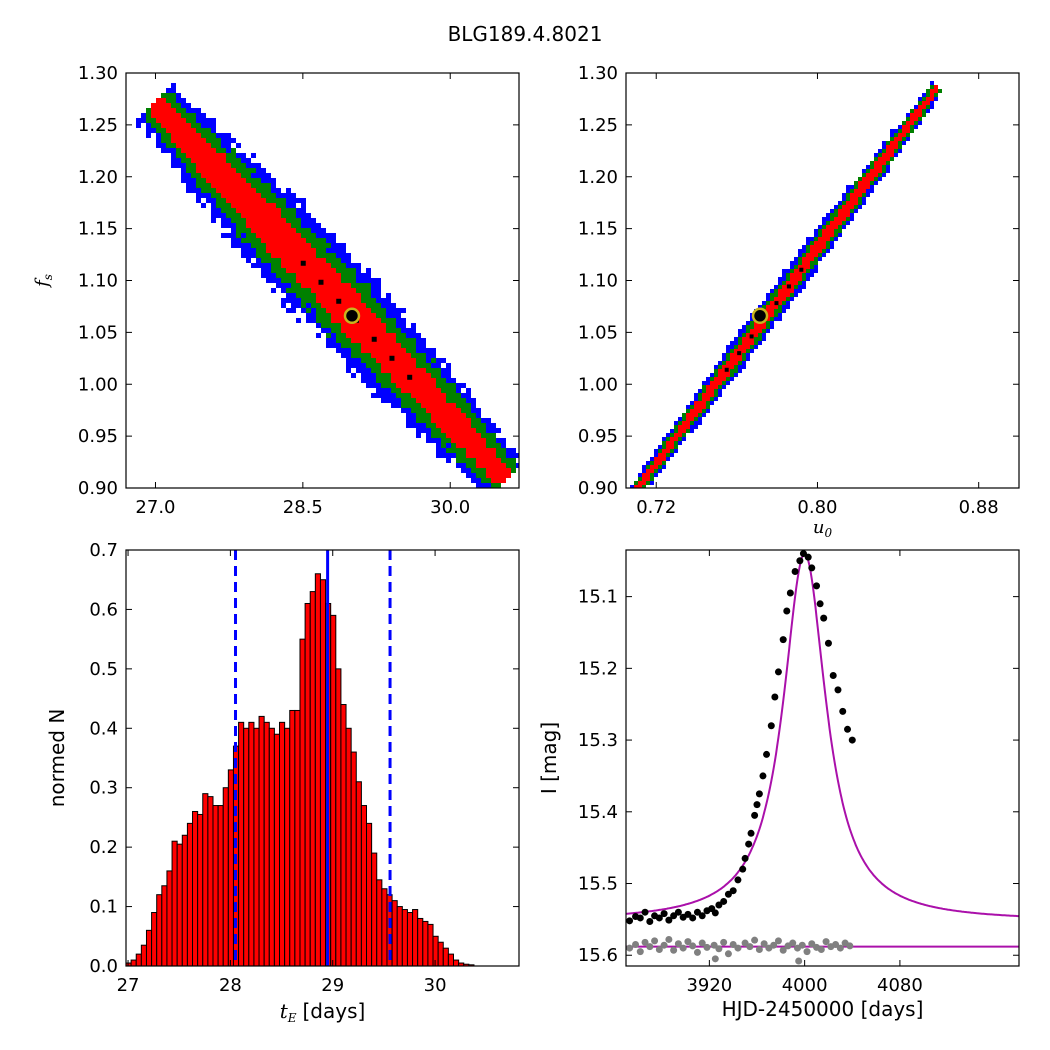 The image size is (1050, 1050). Describe the element at coordinates (450, 507) in the screenshot. I see `x-tick-label: 30.0` at that location.